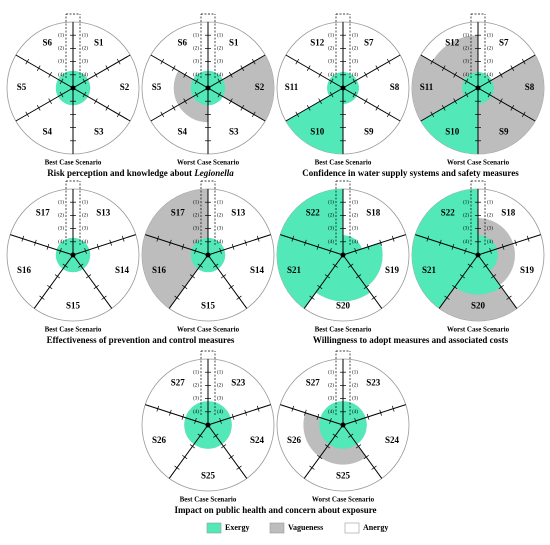 This screenshot has height=545, width=550. Describe the element at coordinates (238, 382) in the screenshot. I see `sector-label: S23` at that location.